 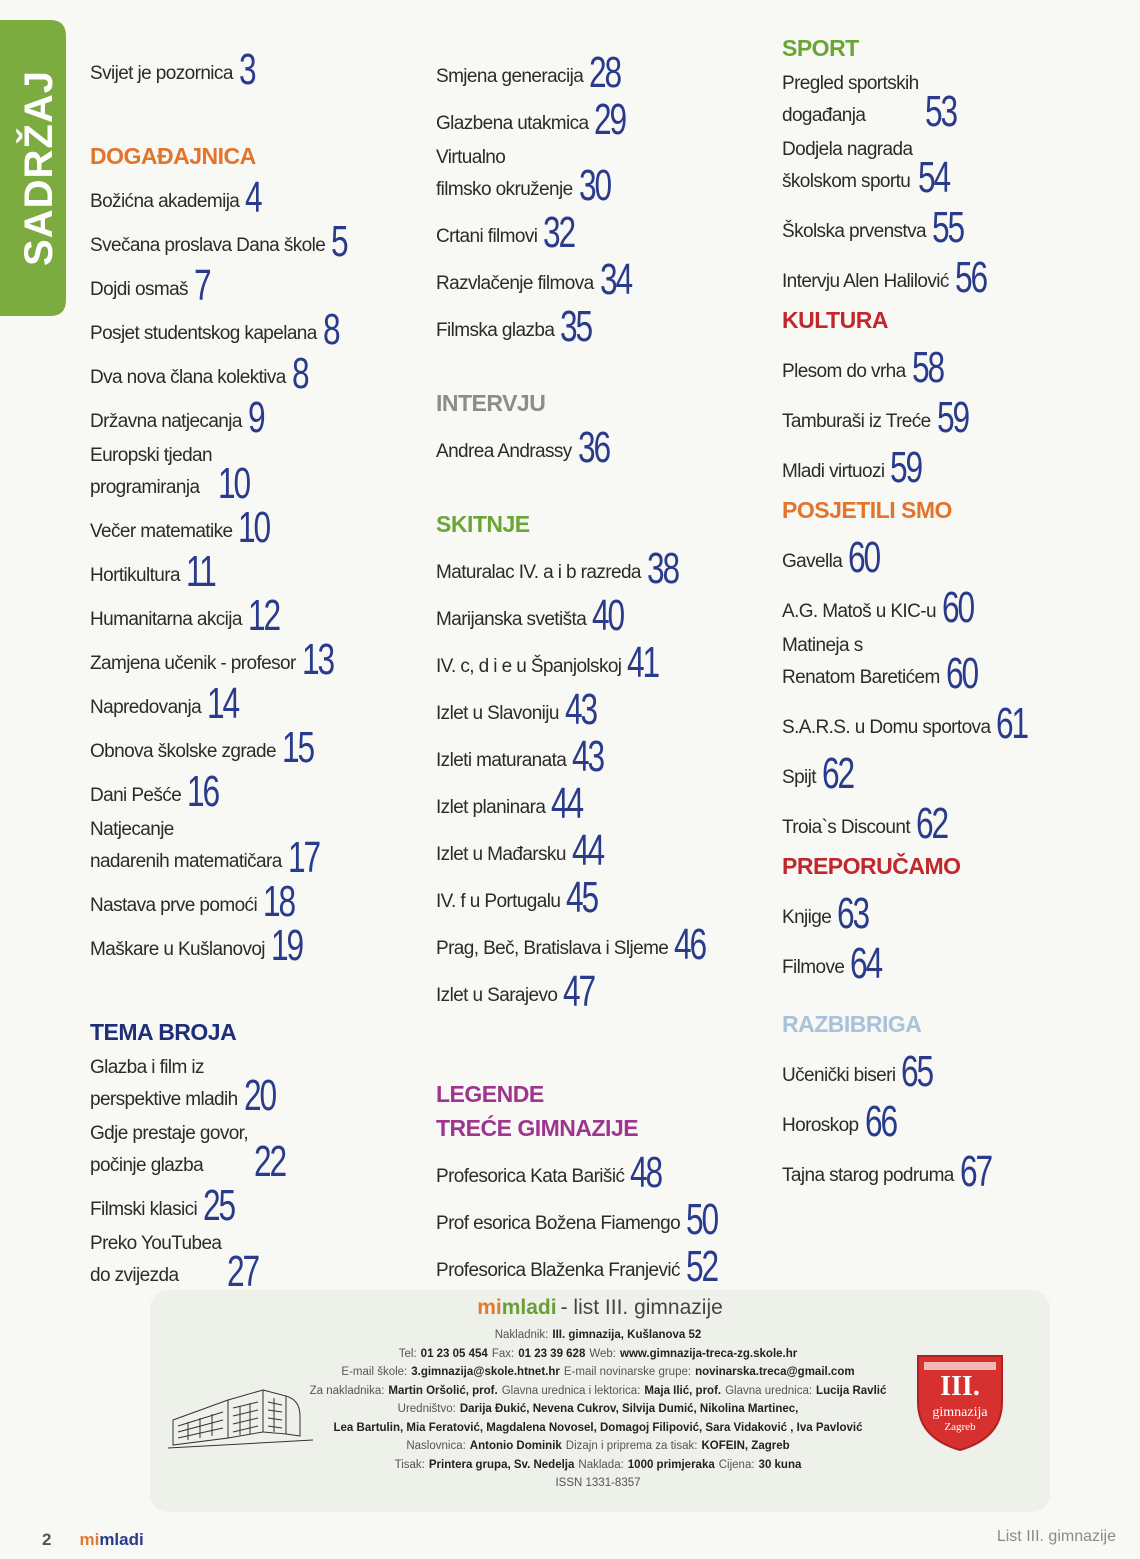 What do you see at coordinates (854, 231) in the screenshot?
I see `entry-title-line: Školska prvenstva` at bounding box center [854, 231].